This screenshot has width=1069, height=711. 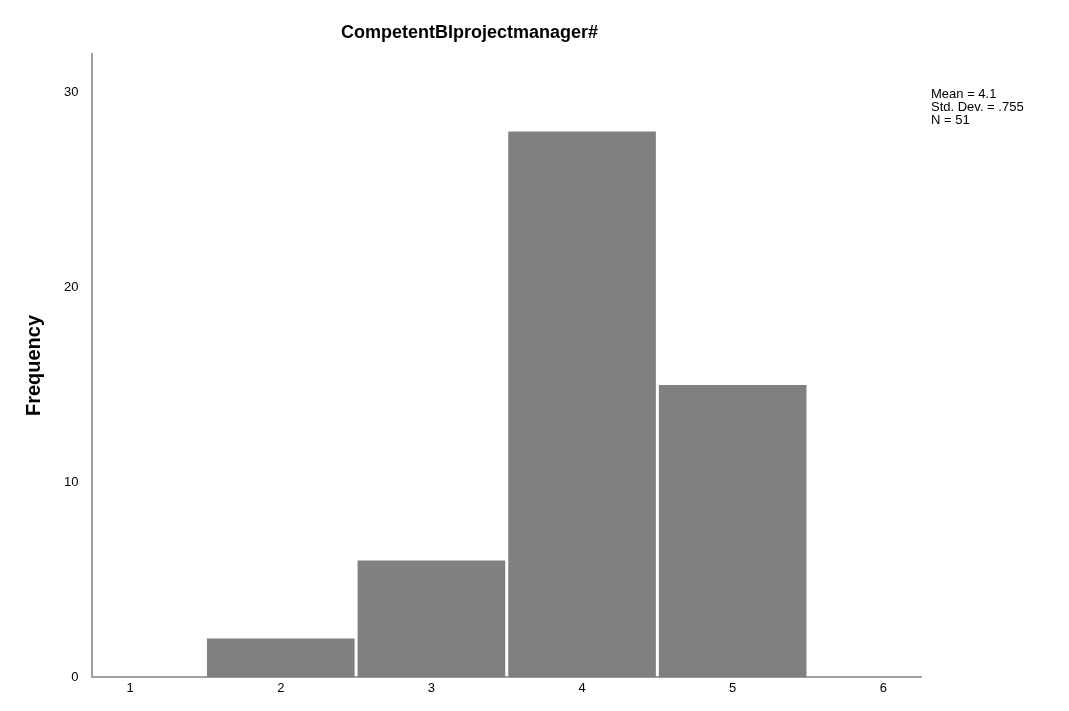 I want to click on text: N = 51, so click(x=950, y=120).